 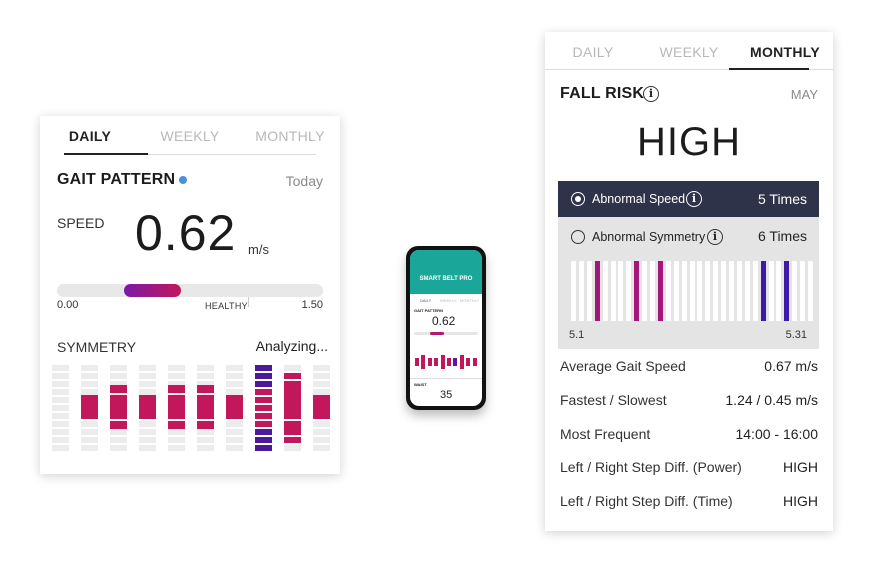 I want to click on stat-value: 14:00 - 16:00, so click(x=776, y=434).